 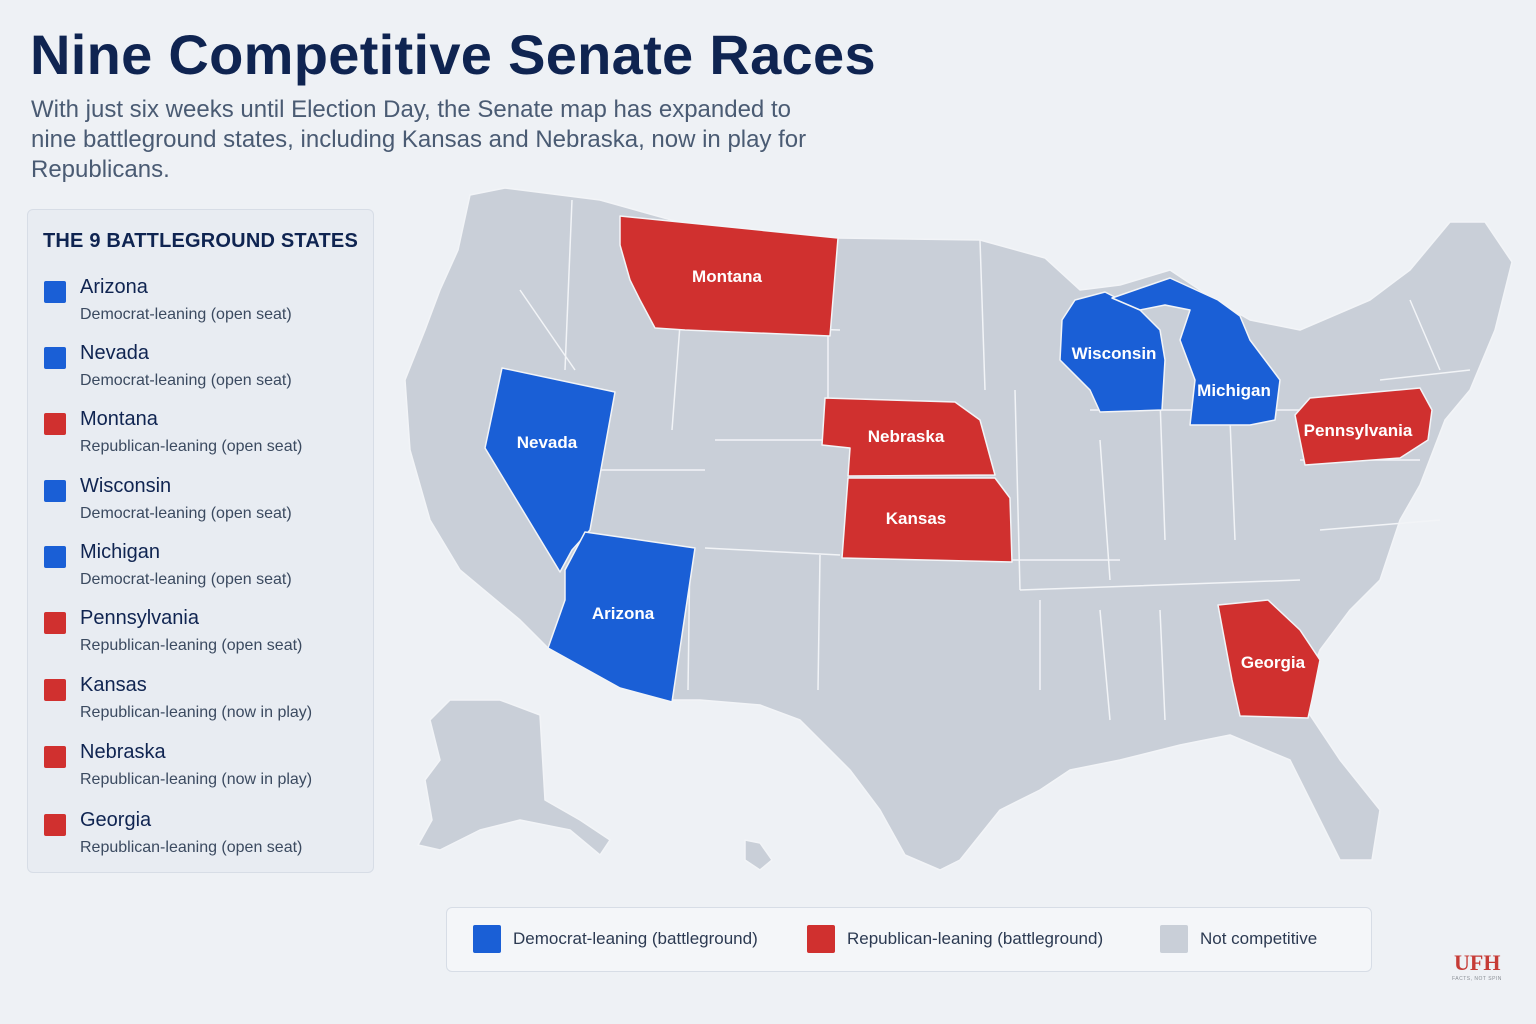 What do you see at coordinates (550, 470) in the screenshot?
I see `nevada-shape` at bounding box center [550, 470].